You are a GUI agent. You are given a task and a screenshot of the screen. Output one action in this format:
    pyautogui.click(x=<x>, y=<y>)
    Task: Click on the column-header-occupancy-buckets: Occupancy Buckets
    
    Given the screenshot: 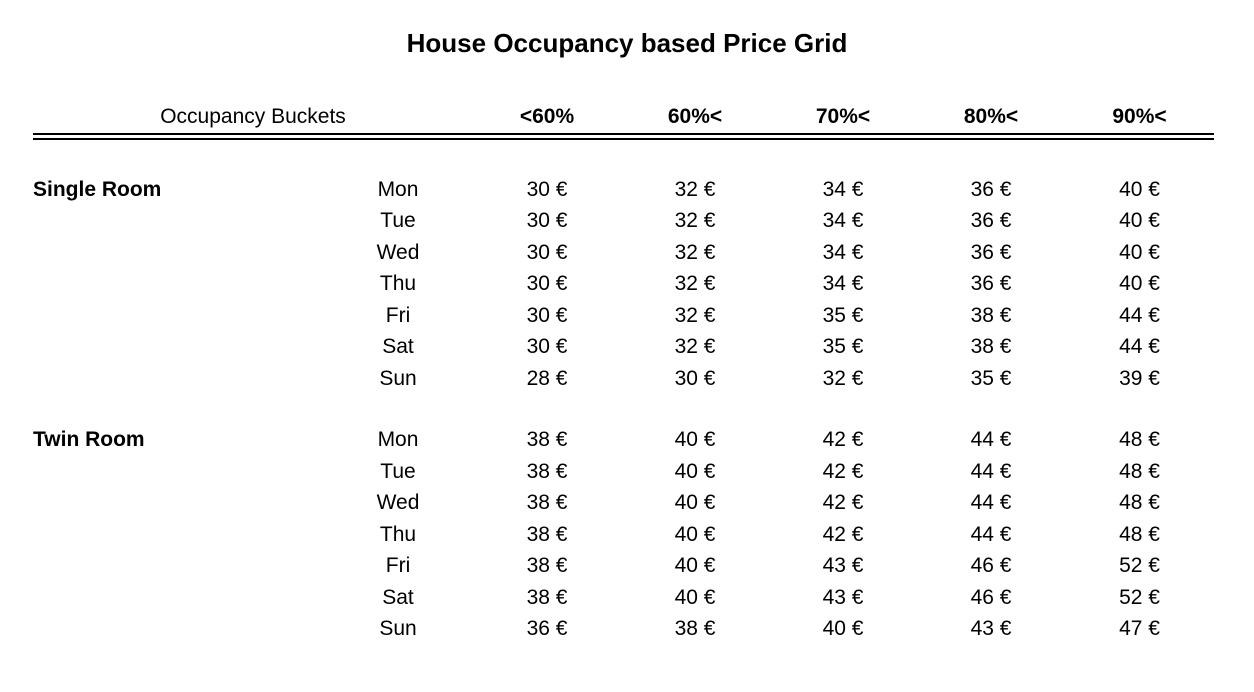 What is the action you would take?
    pyautogui.click(x=253, y=116)
    